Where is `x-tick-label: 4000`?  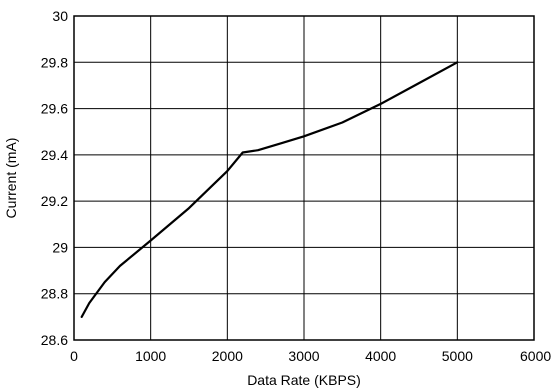 x-tick-label: 4000 is located at coordinates (380, 356).